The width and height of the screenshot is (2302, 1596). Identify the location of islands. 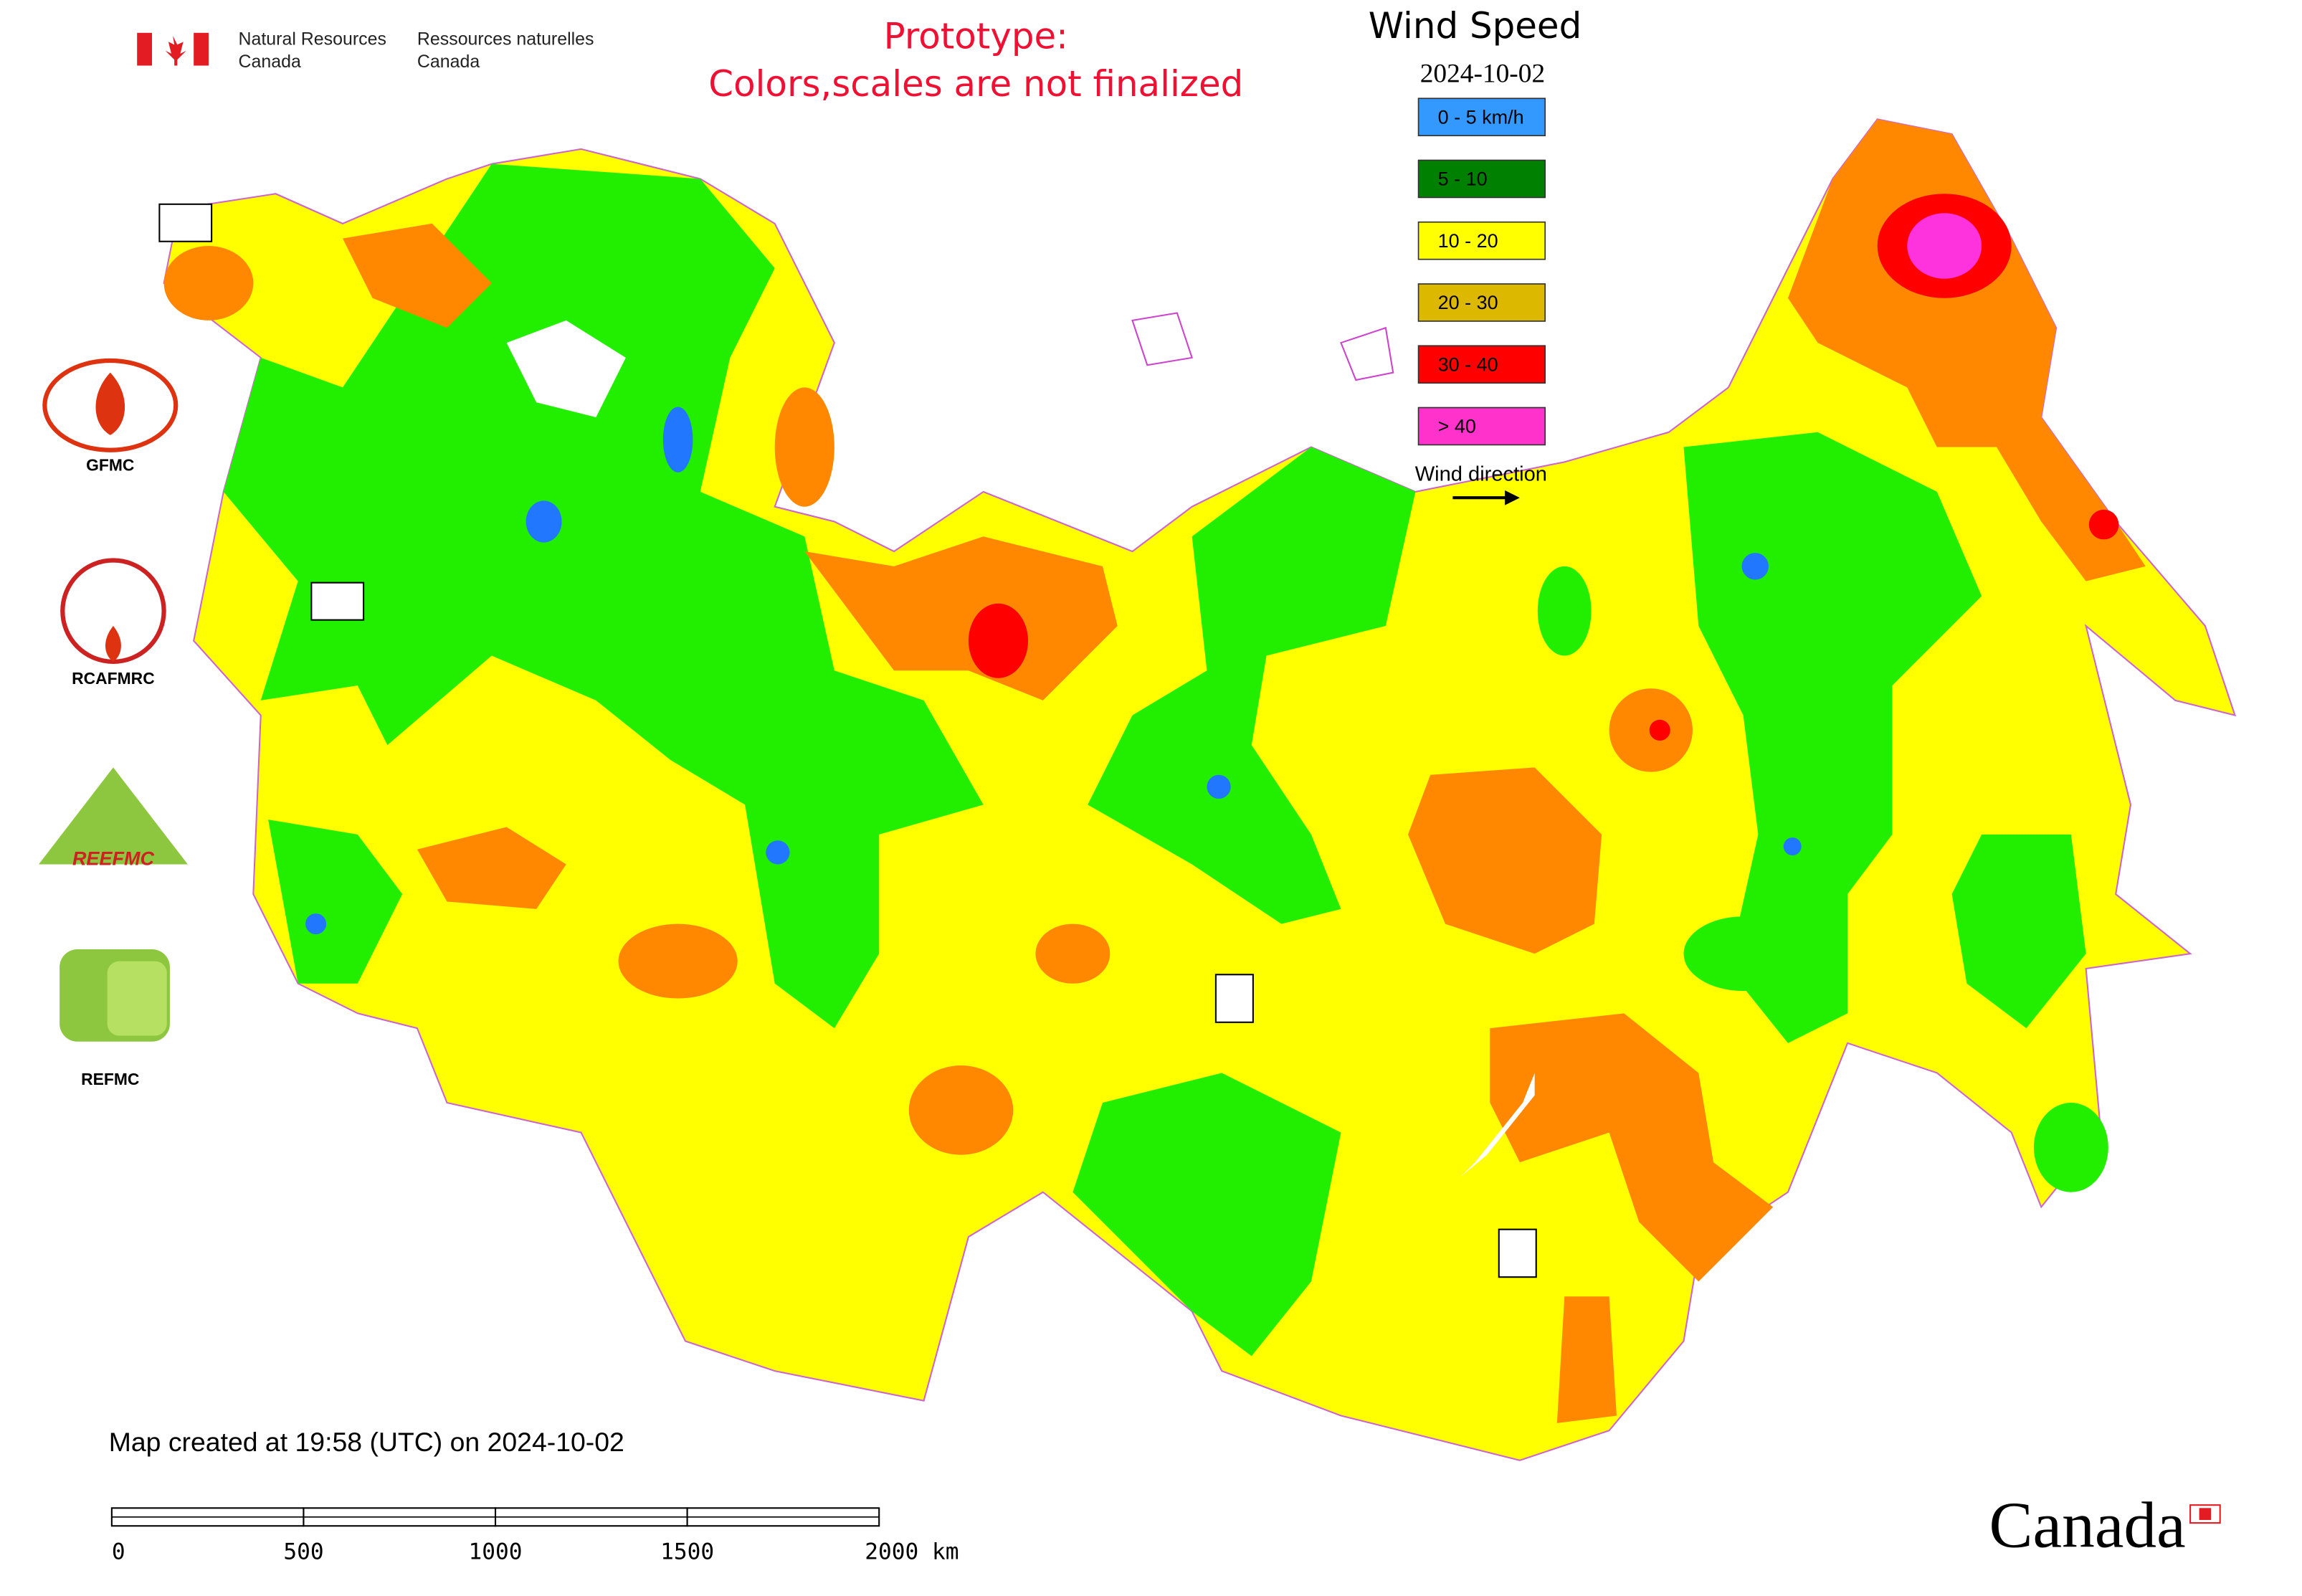
(1263, 346).